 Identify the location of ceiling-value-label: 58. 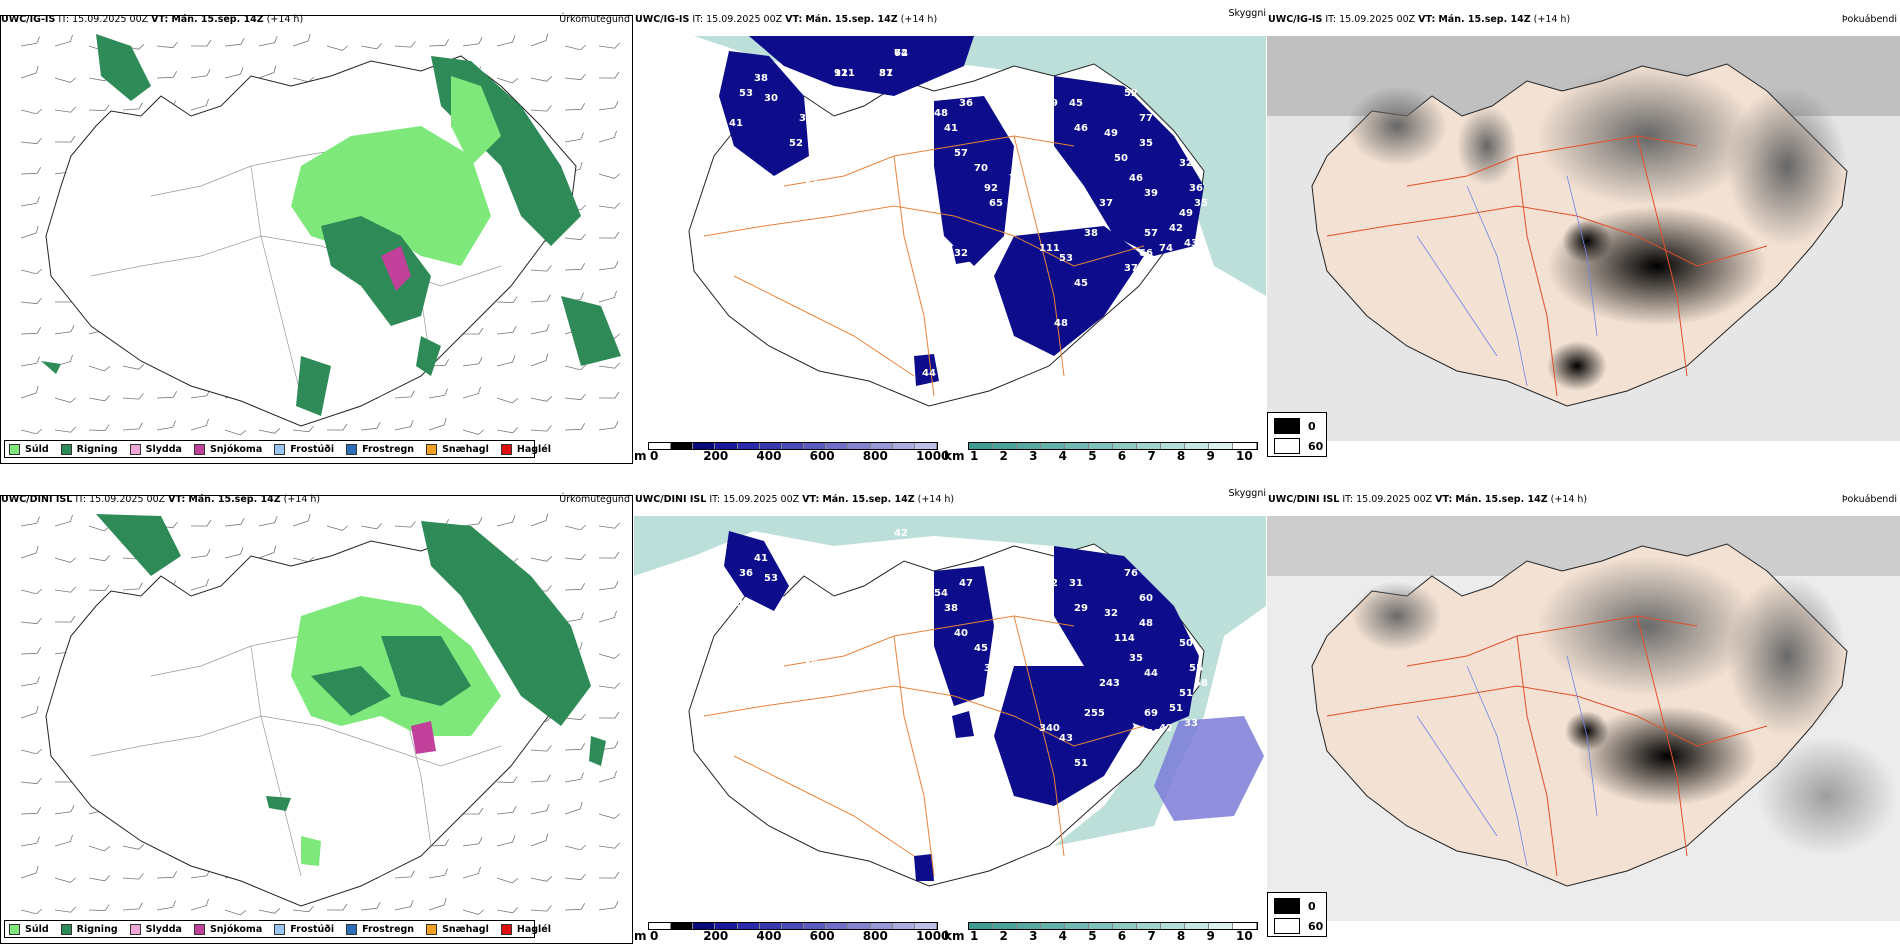
(1201, 683).